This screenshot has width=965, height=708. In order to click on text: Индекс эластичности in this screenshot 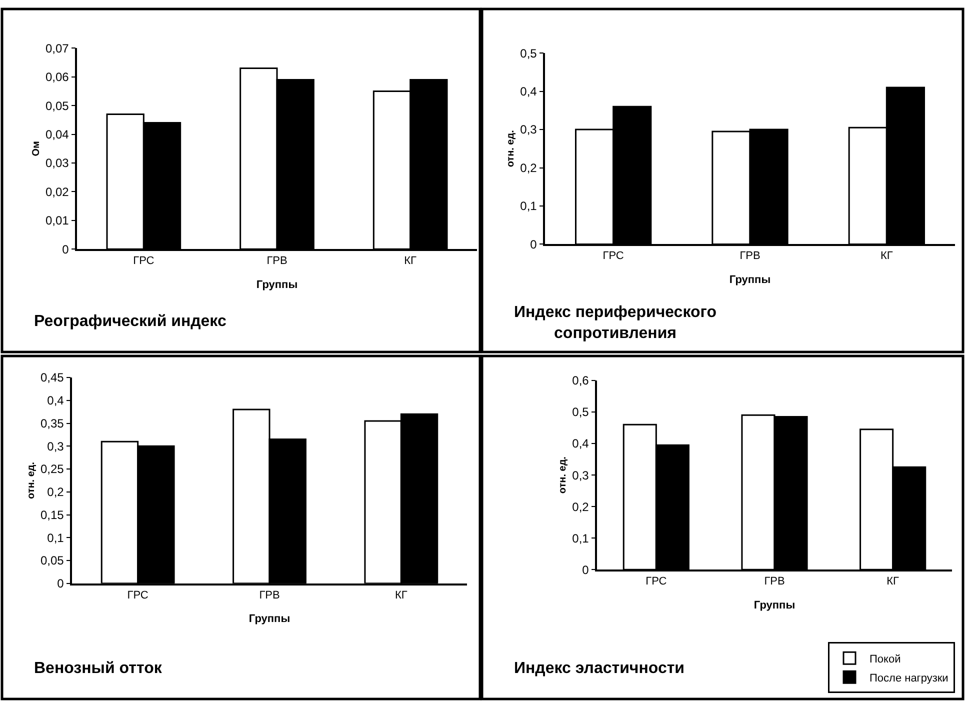, I will do `click(599, 668)`.